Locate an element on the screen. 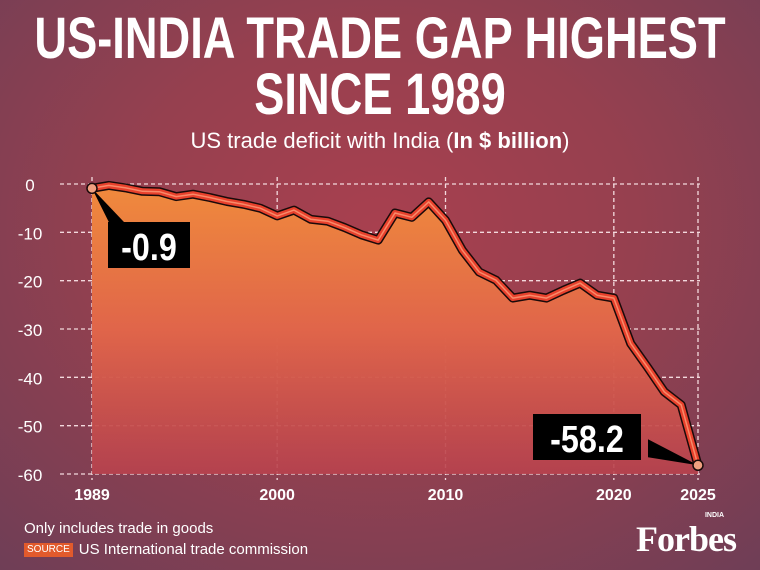 Image resolution: width=760 pixels, height=570 pixels. chart-title-line2: SINCE 1989 is located at coordinates (380, 94).